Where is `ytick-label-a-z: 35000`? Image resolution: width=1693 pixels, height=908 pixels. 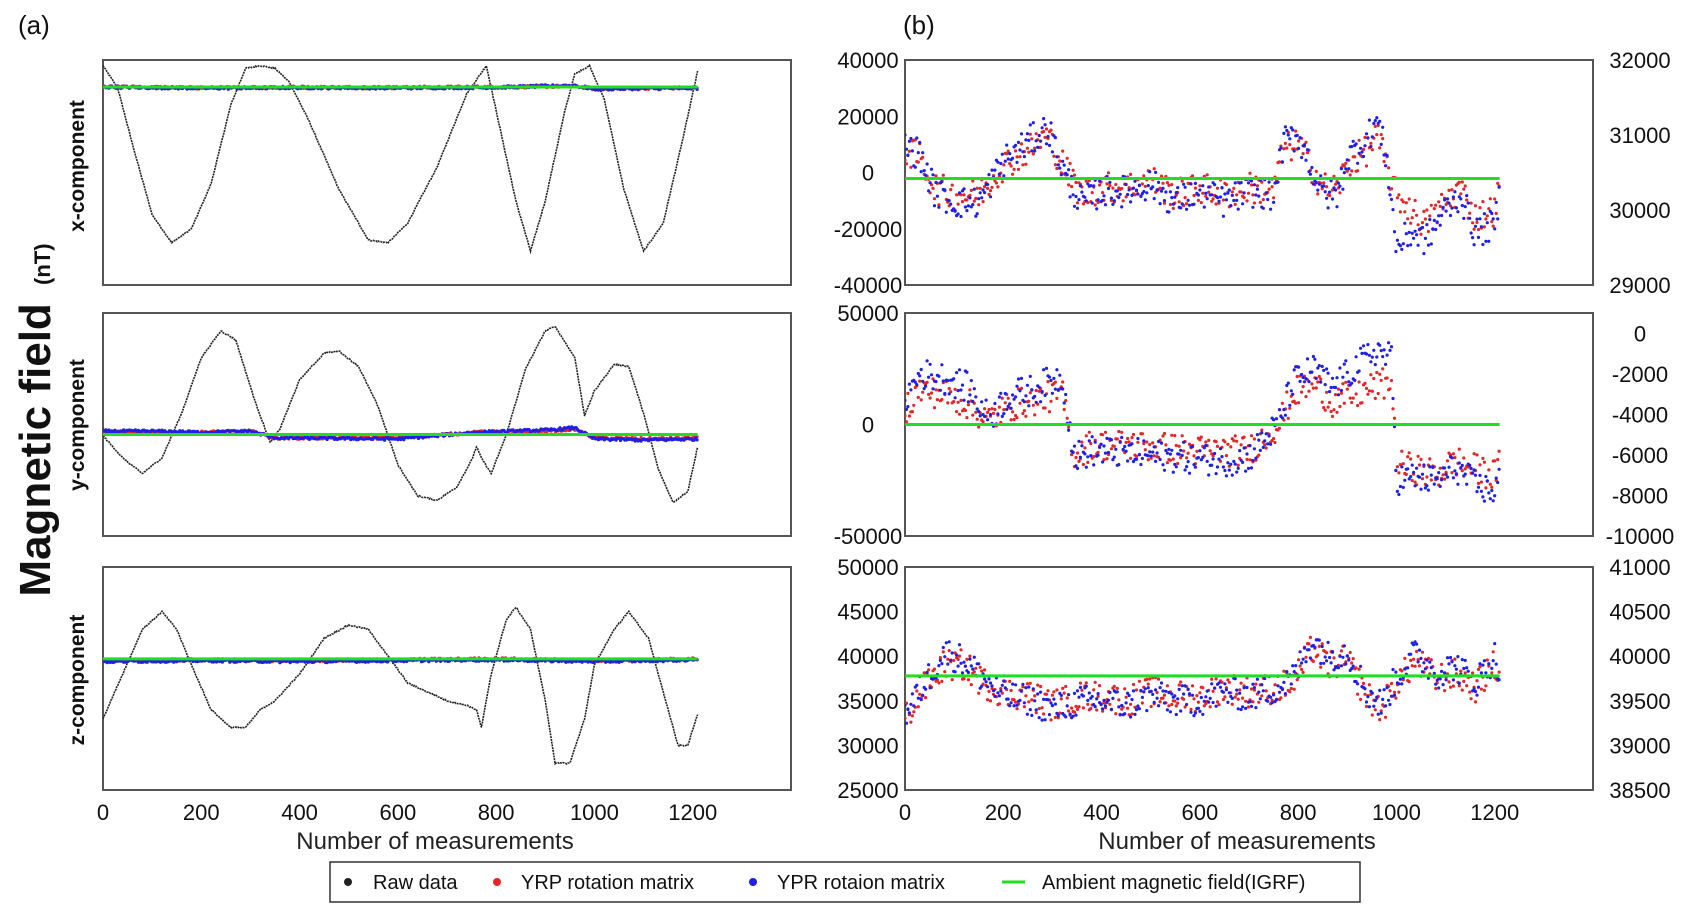 ytick-label-a-z: 35000 is located at coordinates (867, 701).